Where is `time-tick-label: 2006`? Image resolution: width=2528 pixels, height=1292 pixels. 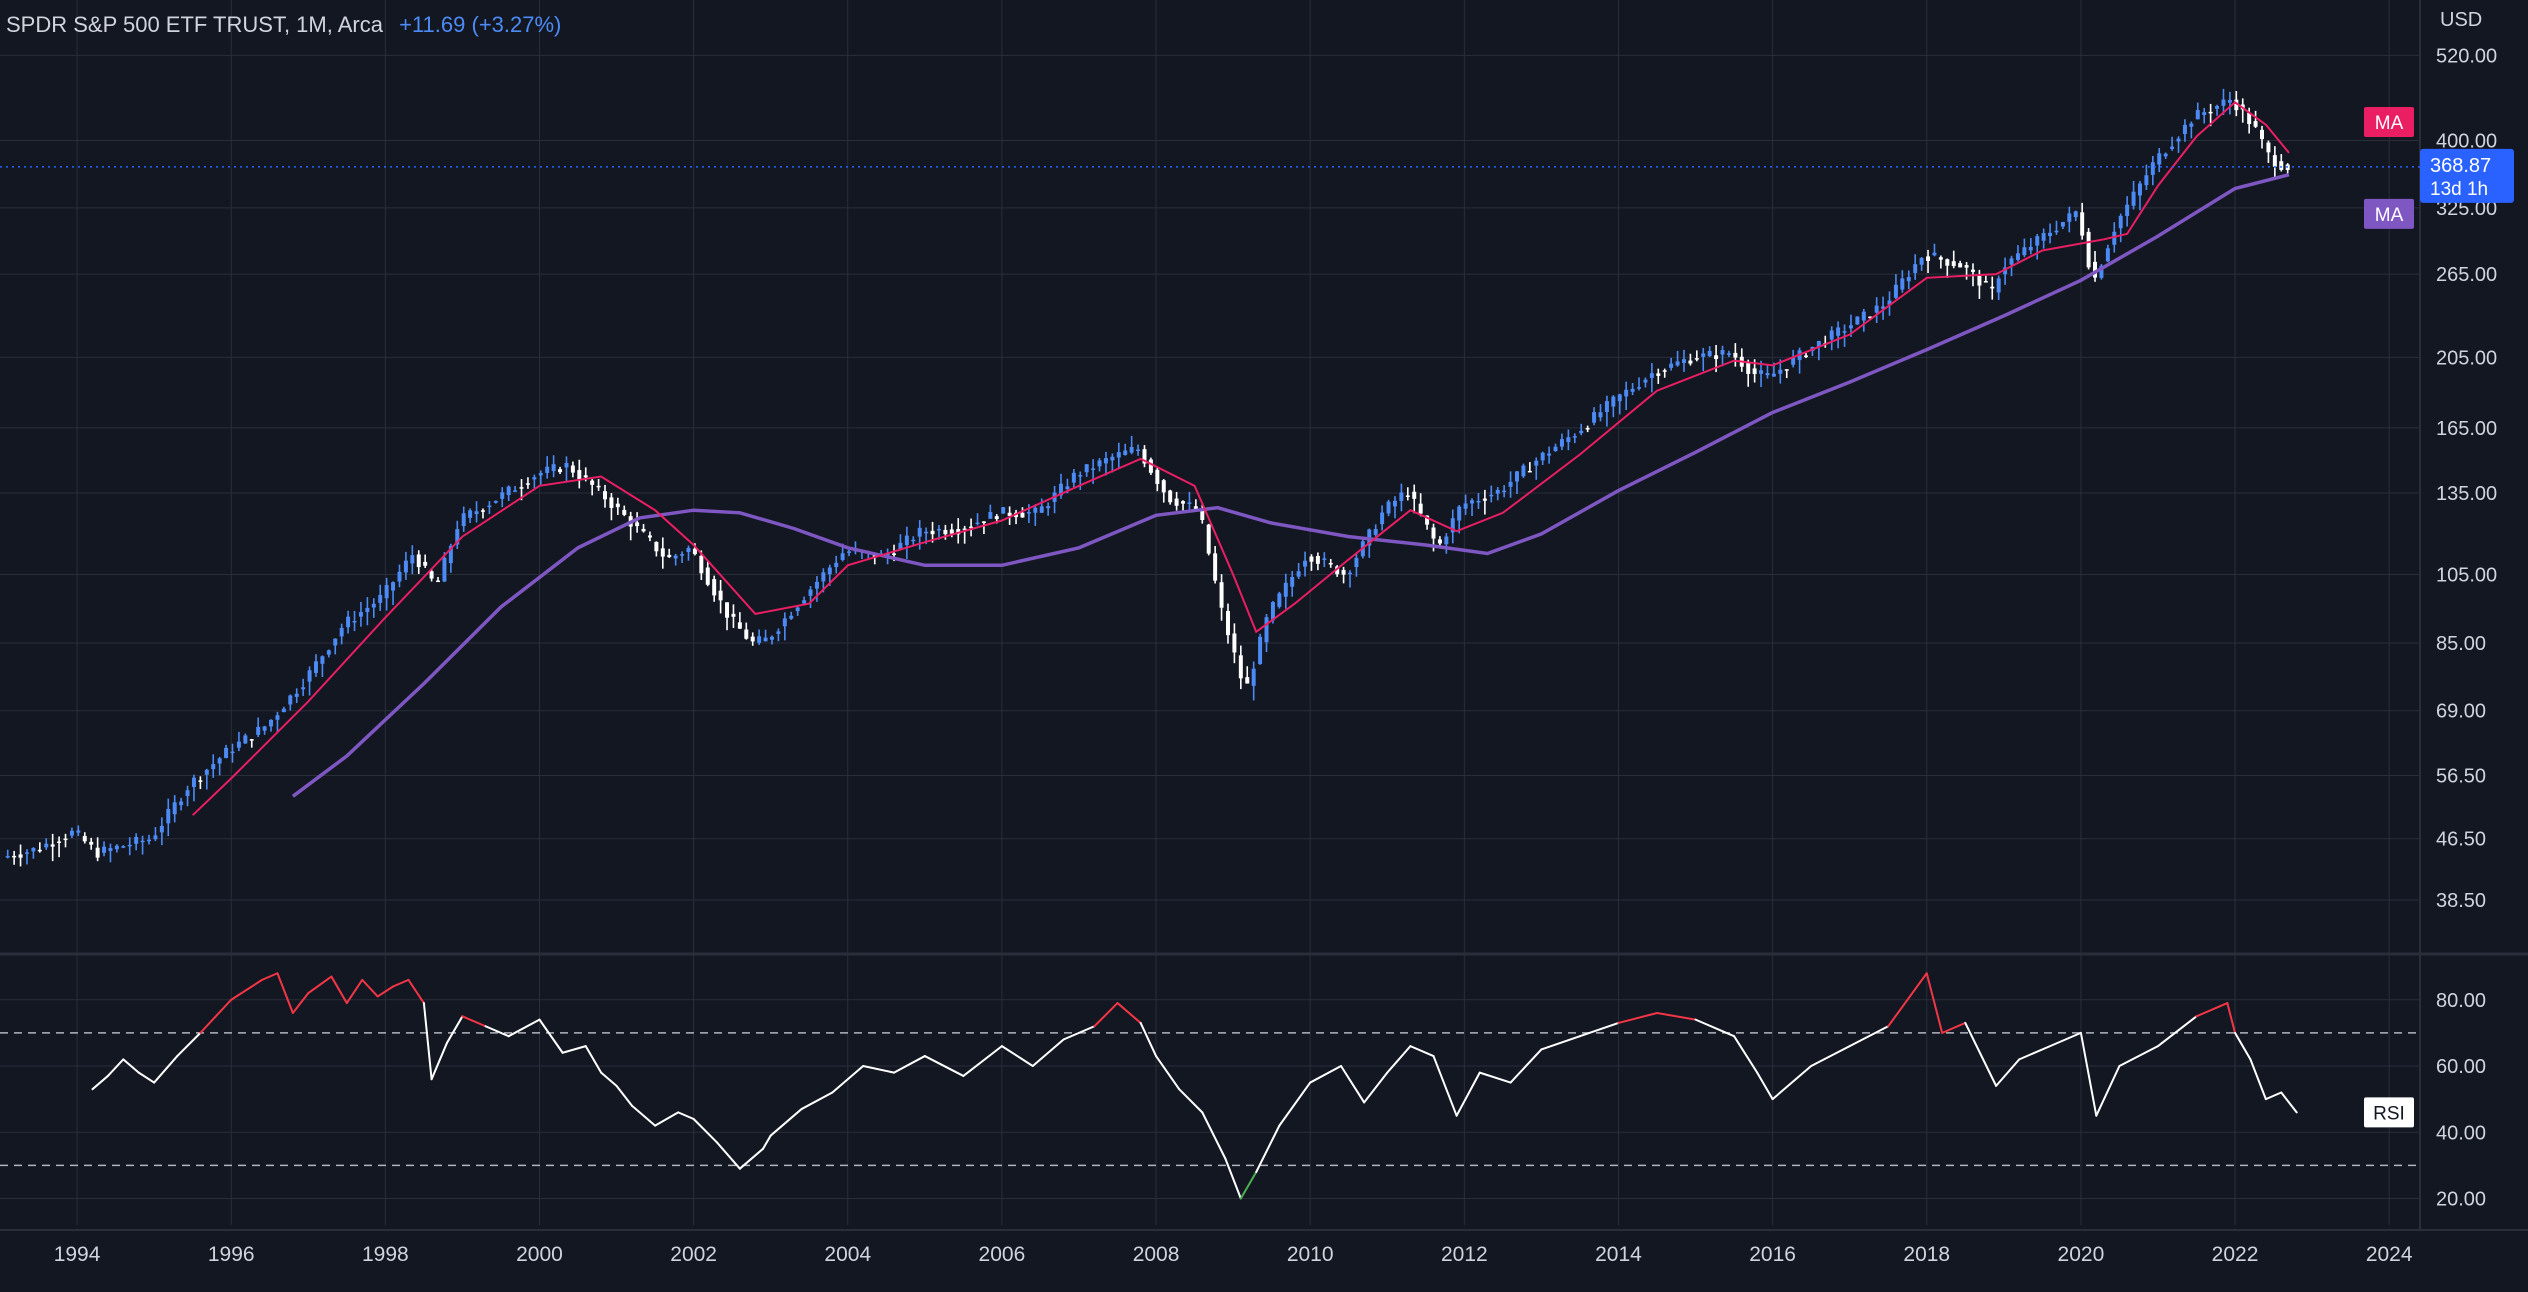 time-tick-label: 2006 is located at coordinates (1002, 1254).